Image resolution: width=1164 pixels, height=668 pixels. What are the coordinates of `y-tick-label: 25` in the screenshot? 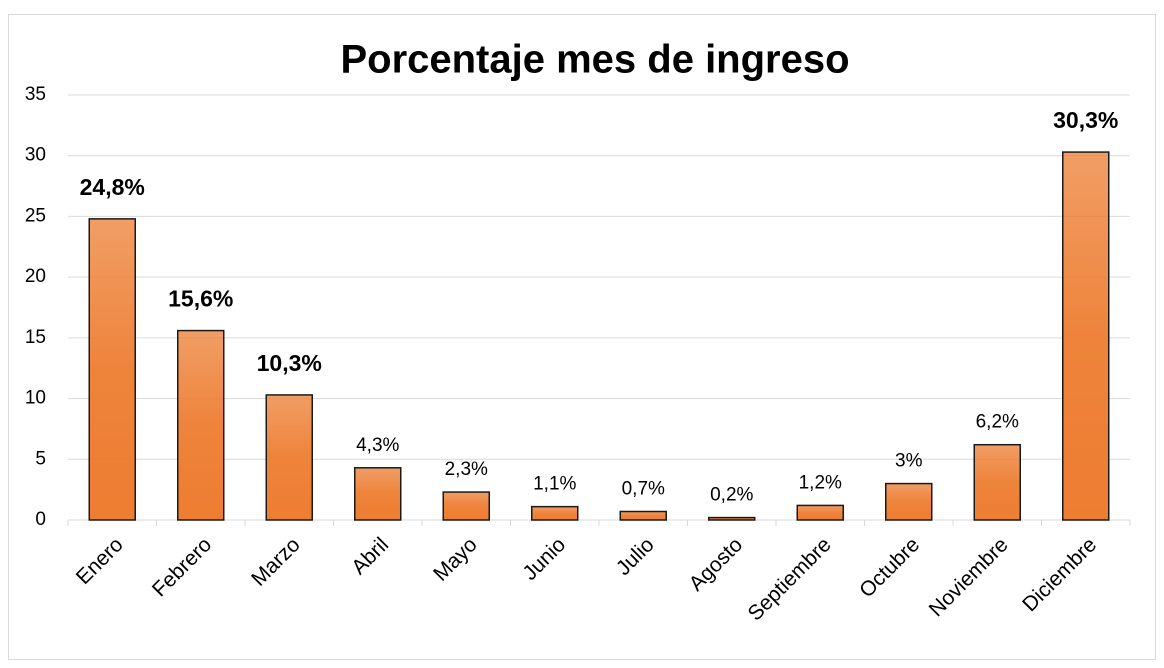 It's located at (35, 215).